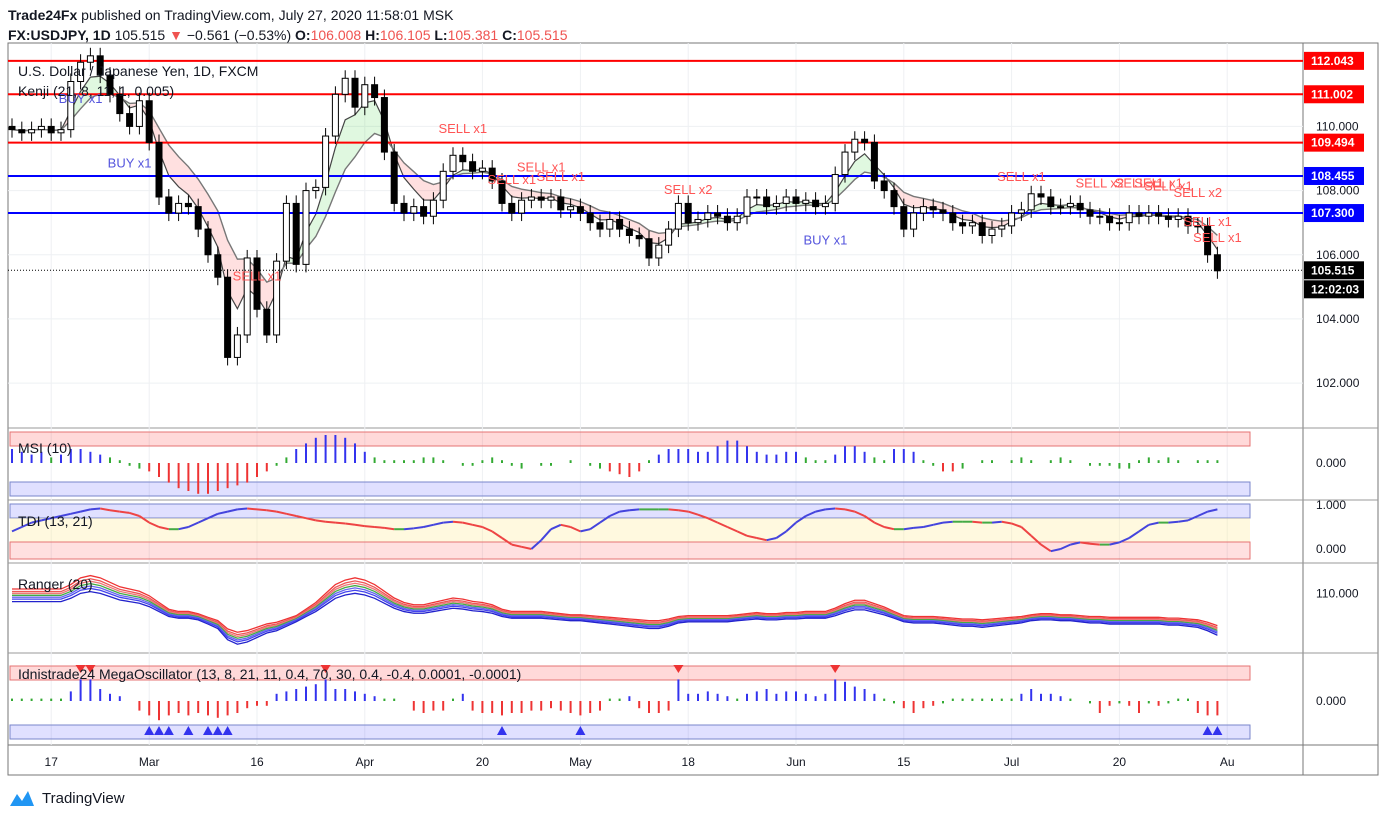 The height and width of the screenshot is (819, 1385). I want to click on footer-brand: TradingView, so click(83, 798).